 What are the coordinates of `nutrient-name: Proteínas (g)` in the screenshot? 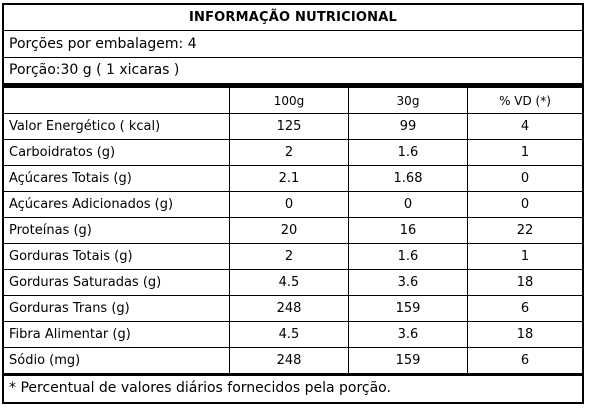 It's located at (117, 230).